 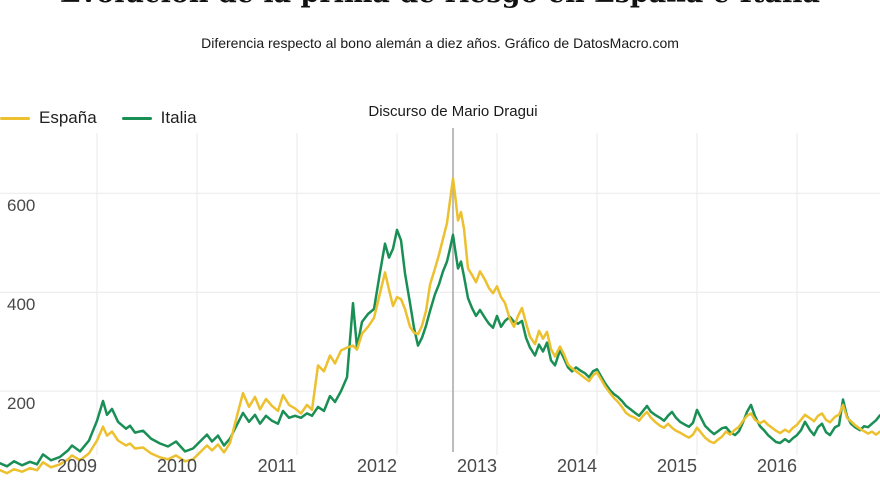 I want to click on legend-item-espana: España, so click(x=48, y=118).